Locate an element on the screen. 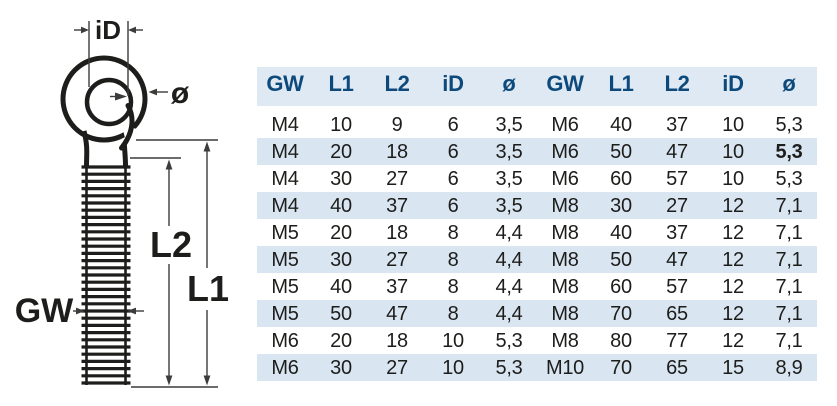 This screenshot has width=837, height=406. table-row: M5 50 47 8 4,4 M8 70 65 12 7,1 is located at coordinates (537, 313).